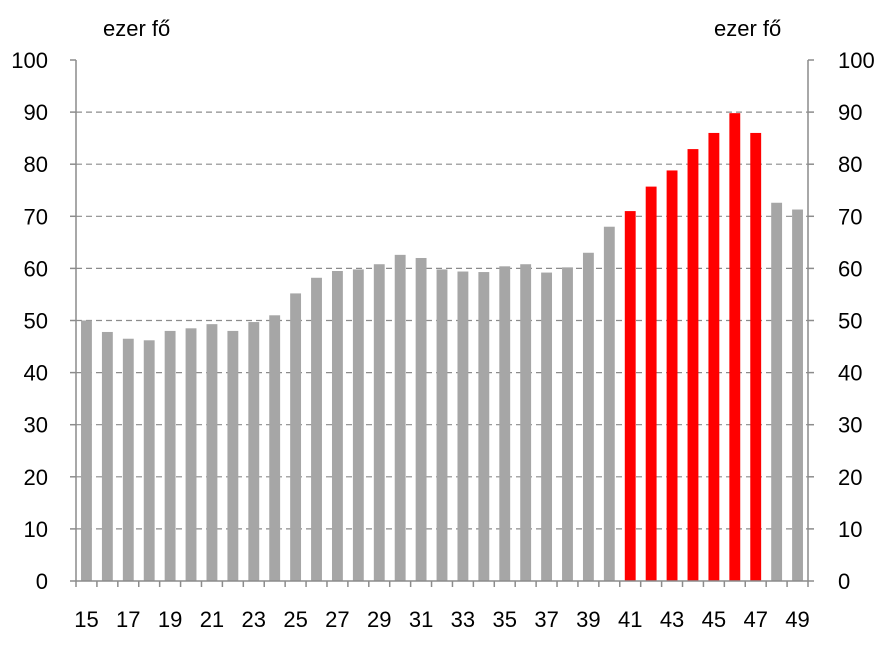 This screenshot has height=649, width=886. What do you see at coordinates (850, 112) in the screenshot?
I see `y-tick-label-right: 90` at bounding box center [850, 112].